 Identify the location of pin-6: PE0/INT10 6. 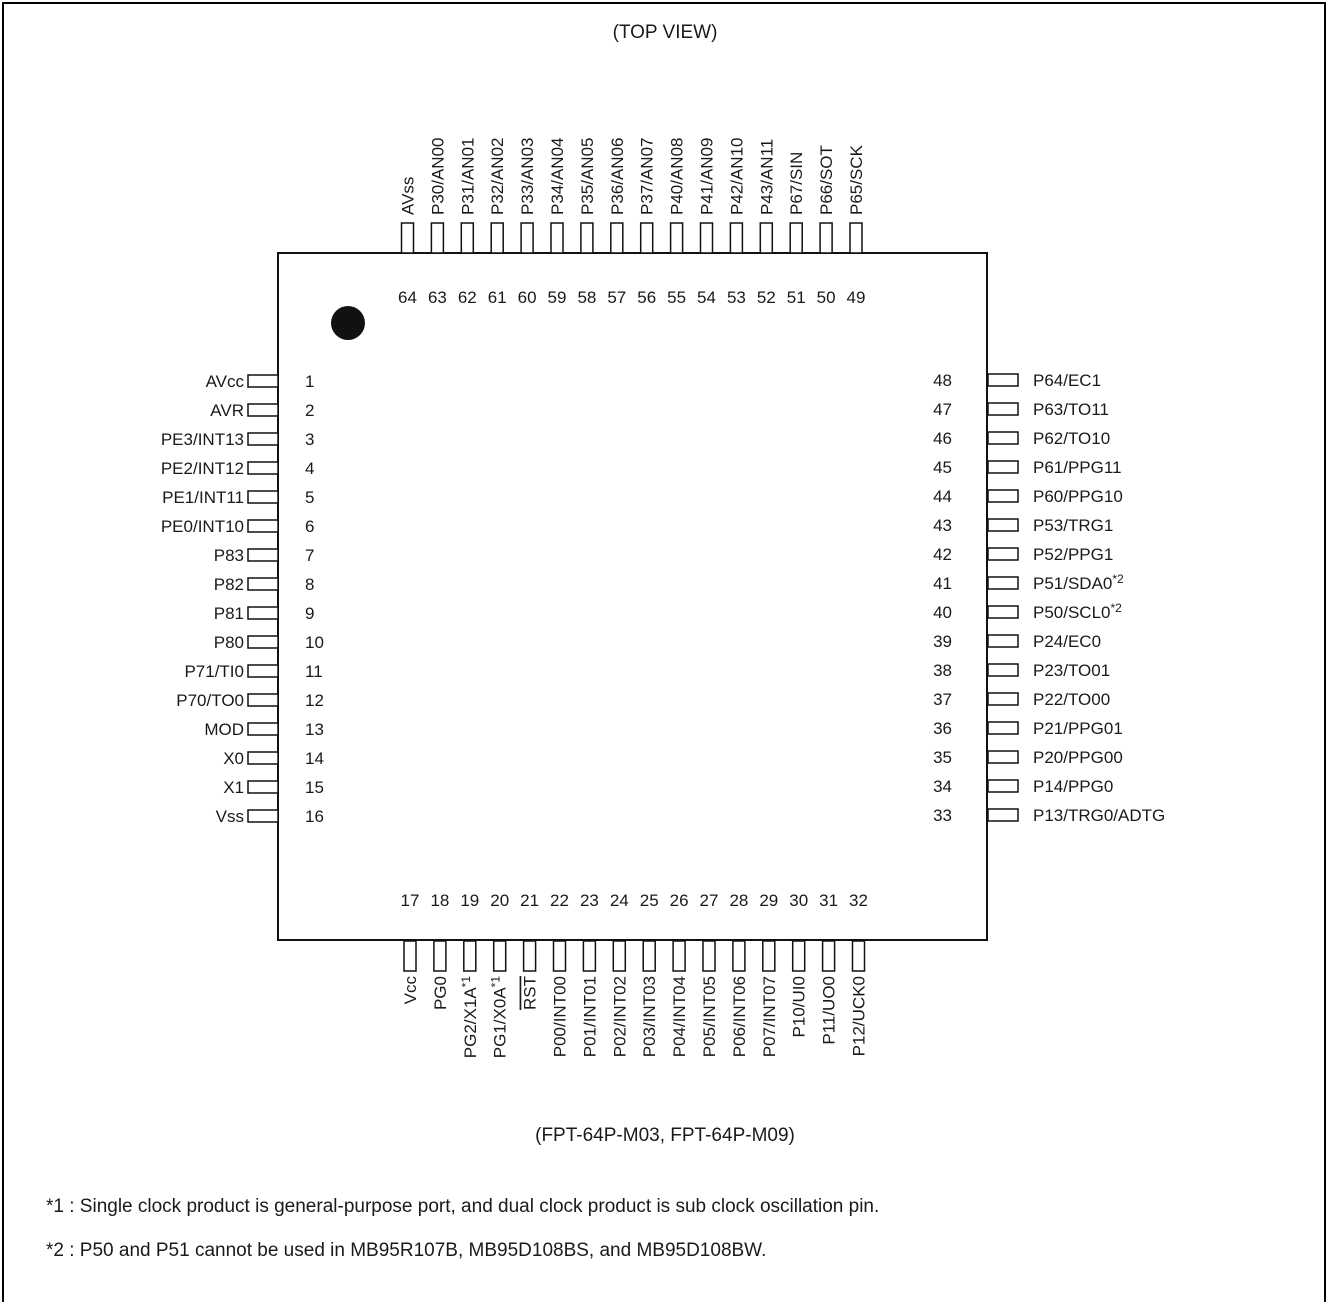
(238, 526).